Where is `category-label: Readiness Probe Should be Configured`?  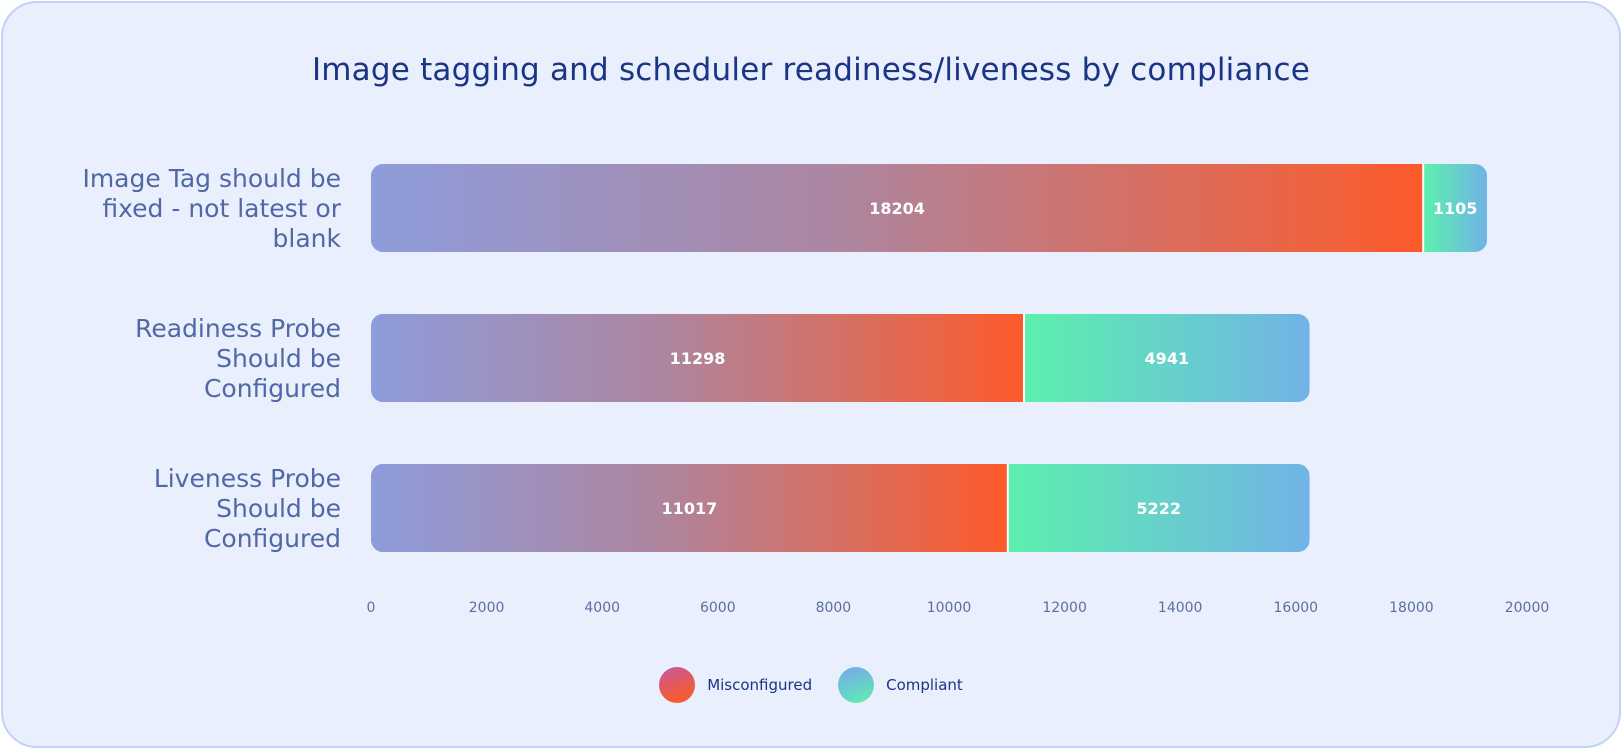
category-label: Readiness Probe Should be Configured is located at coordinates (238, 358).